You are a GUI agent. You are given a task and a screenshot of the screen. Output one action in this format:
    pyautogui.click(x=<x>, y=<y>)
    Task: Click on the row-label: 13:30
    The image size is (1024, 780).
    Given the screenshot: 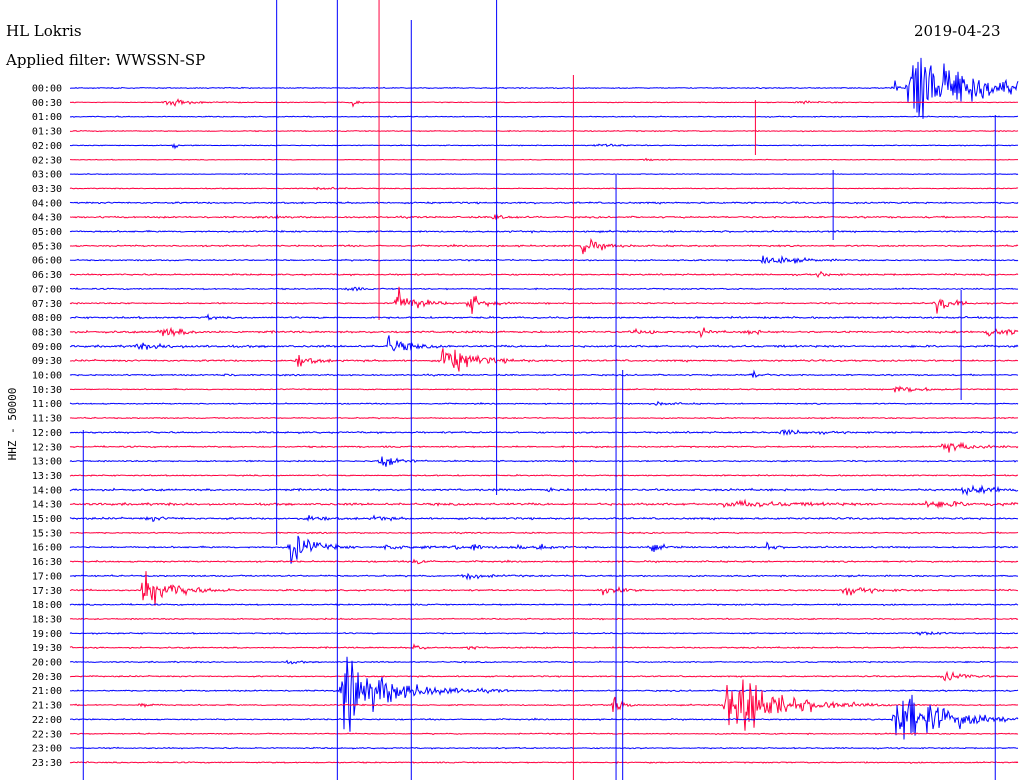 What is the action you would take?
    pyautogui.click(x=47, y=476)
    